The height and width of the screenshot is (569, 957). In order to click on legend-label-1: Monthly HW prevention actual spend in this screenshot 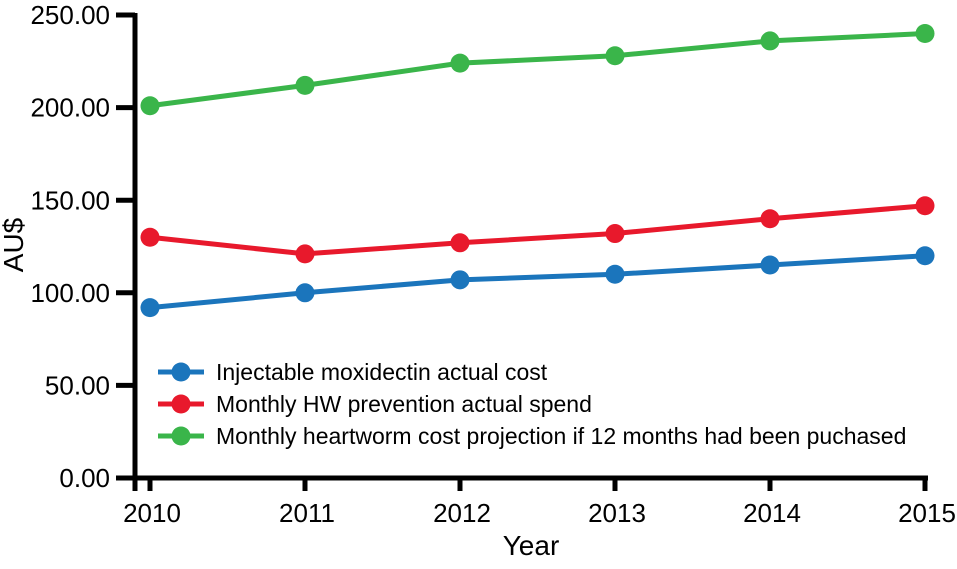, I will do `click(404, 404)`.